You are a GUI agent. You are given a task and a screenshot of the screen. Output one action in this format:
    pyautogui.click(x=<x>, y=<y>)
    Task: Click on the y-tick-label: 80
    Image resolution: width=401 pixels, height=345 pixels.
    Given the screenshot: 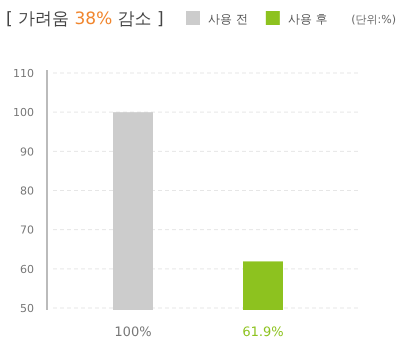 What is the action you would take?
    pyautogui.click(x=27, y=191)
    